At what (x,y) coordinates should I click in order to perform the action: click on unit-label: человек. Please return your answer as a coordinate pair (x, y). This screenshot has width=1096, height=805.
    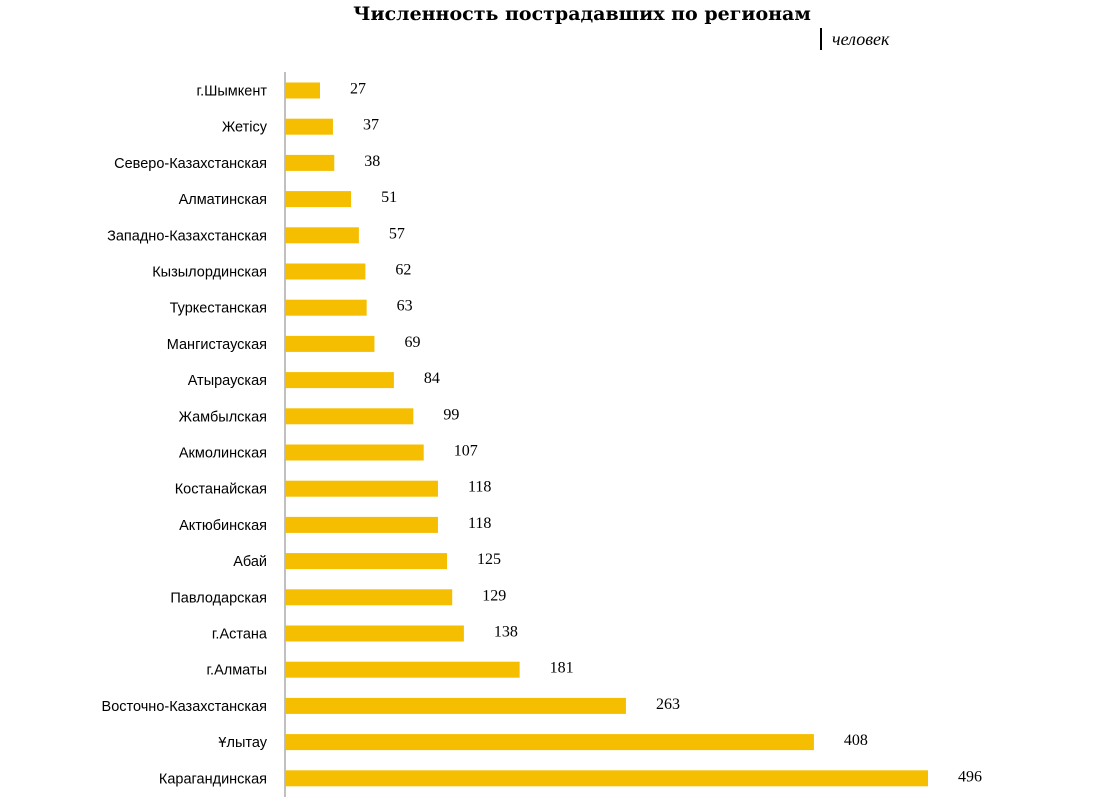
    Looking at the image, I should click on (861, 39).